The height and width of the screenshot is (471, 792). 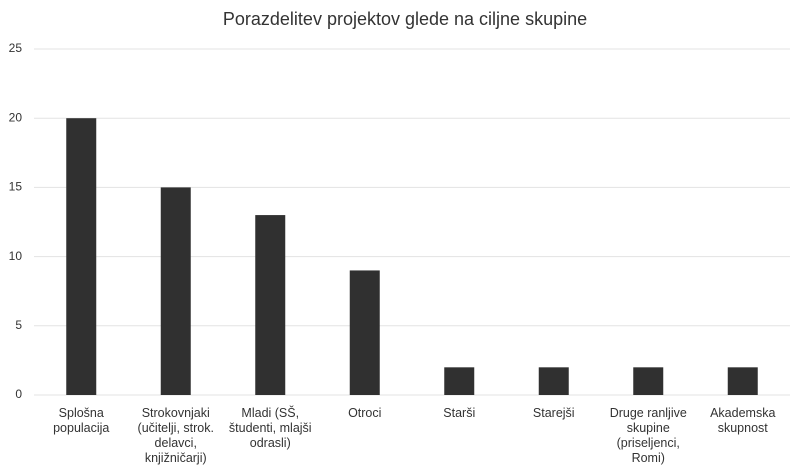 What do you see at coordinates (459, 413) in the screenshot?
I see `x-tick-label: Starši` at bounding box center [459, 413].